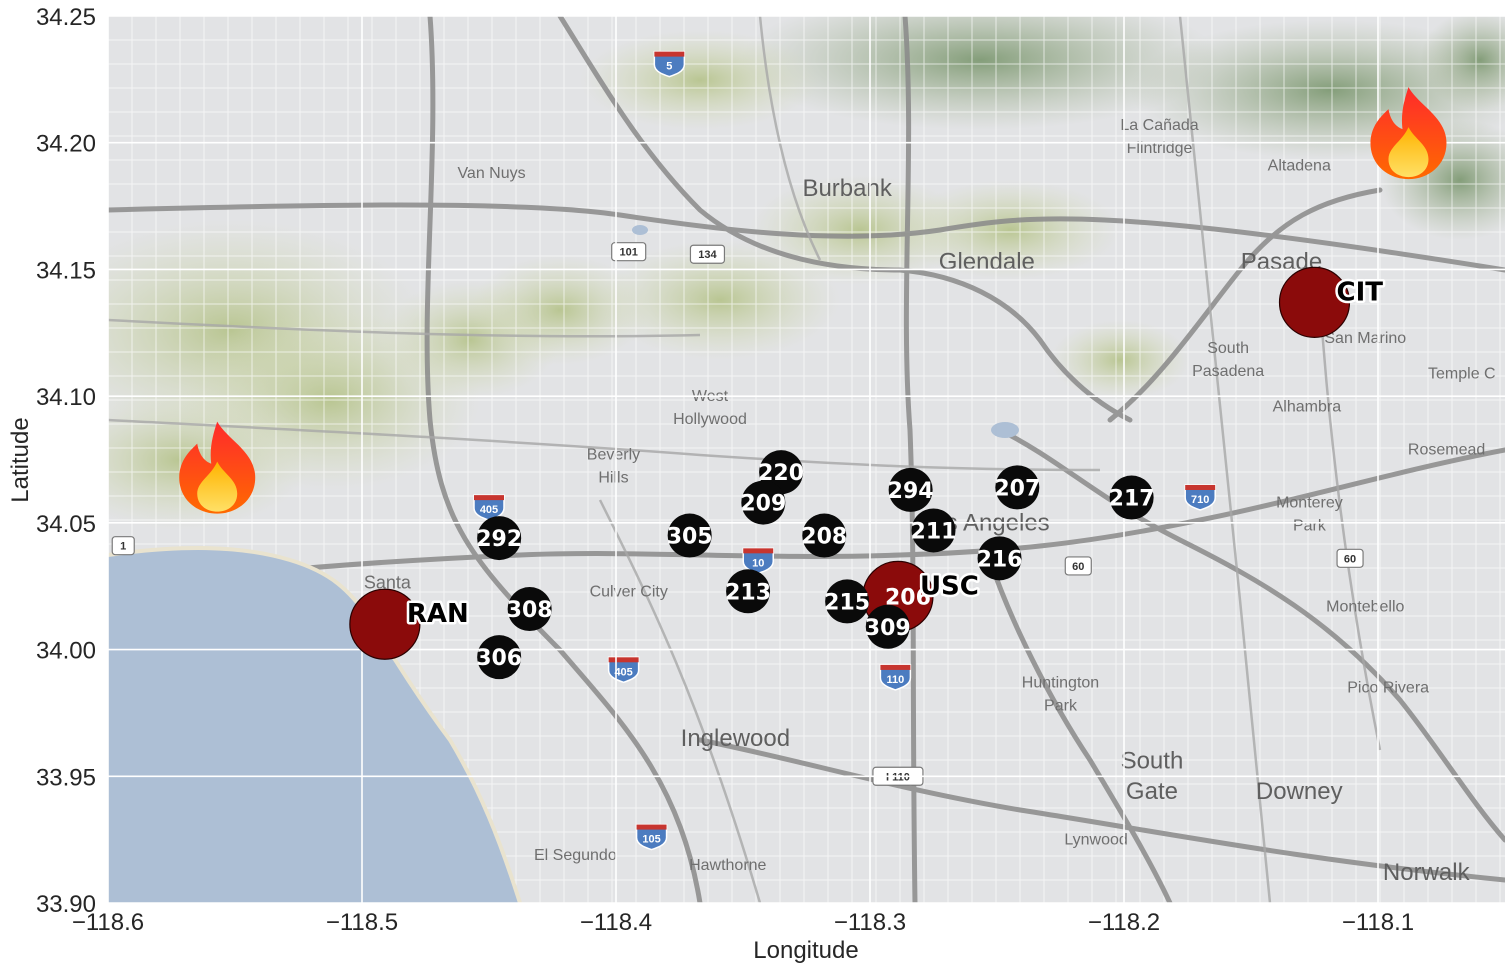 The image size is (1508, 970). I want to click on monitor-label: 306, so click(499, 658).